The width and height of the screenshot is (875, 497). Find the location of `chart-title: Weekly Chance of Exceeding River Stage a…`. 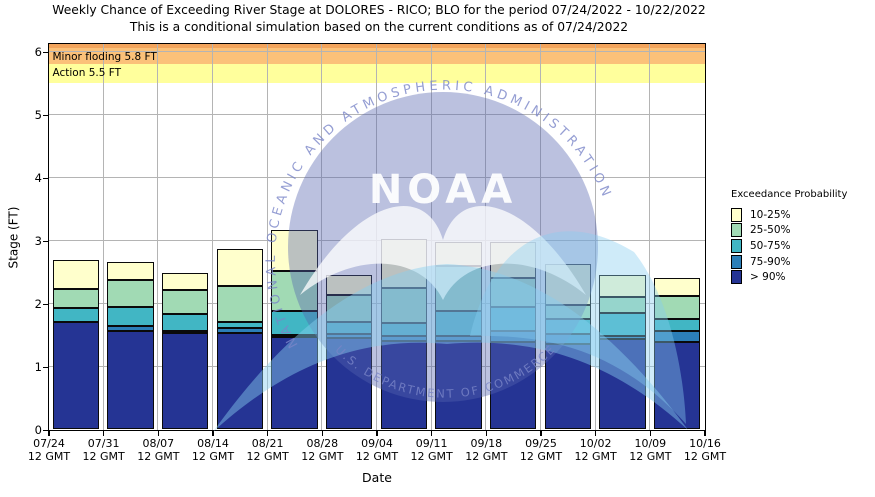

chart-title: Weekly Chance of Exceeding River Stage a… is located at coordinates (379, 10).